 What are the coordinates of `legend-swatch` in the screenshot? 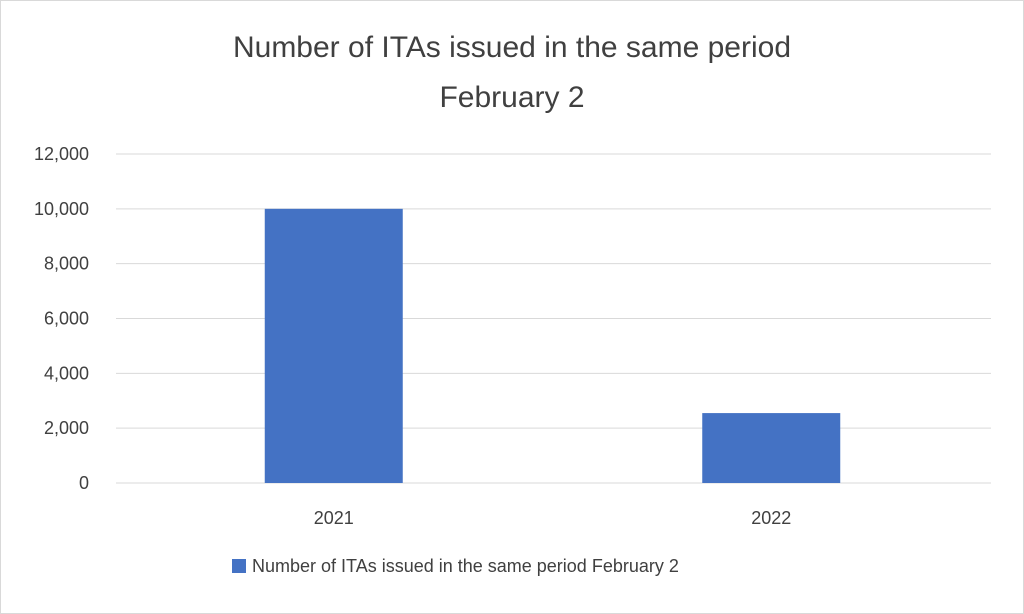 It's located at (239, 566).